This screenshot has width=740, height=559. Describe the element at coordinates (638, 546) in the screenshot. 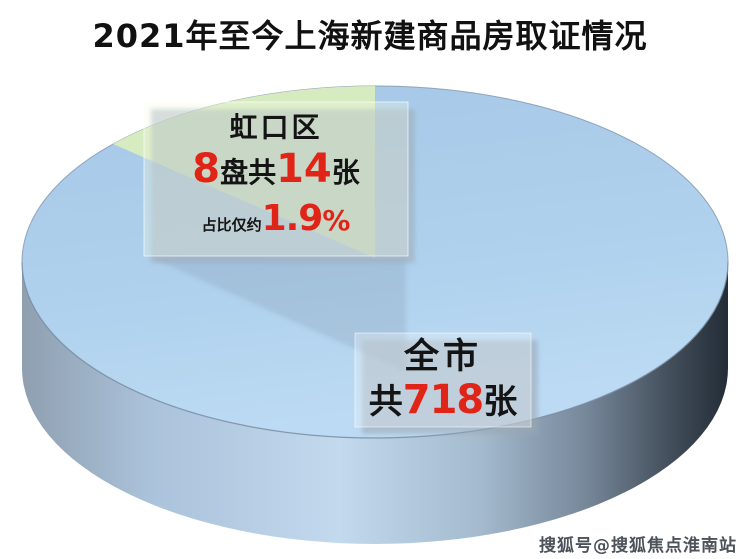

I see `watermark: 搜狐号@搜狐焦点淮南站` at that location.